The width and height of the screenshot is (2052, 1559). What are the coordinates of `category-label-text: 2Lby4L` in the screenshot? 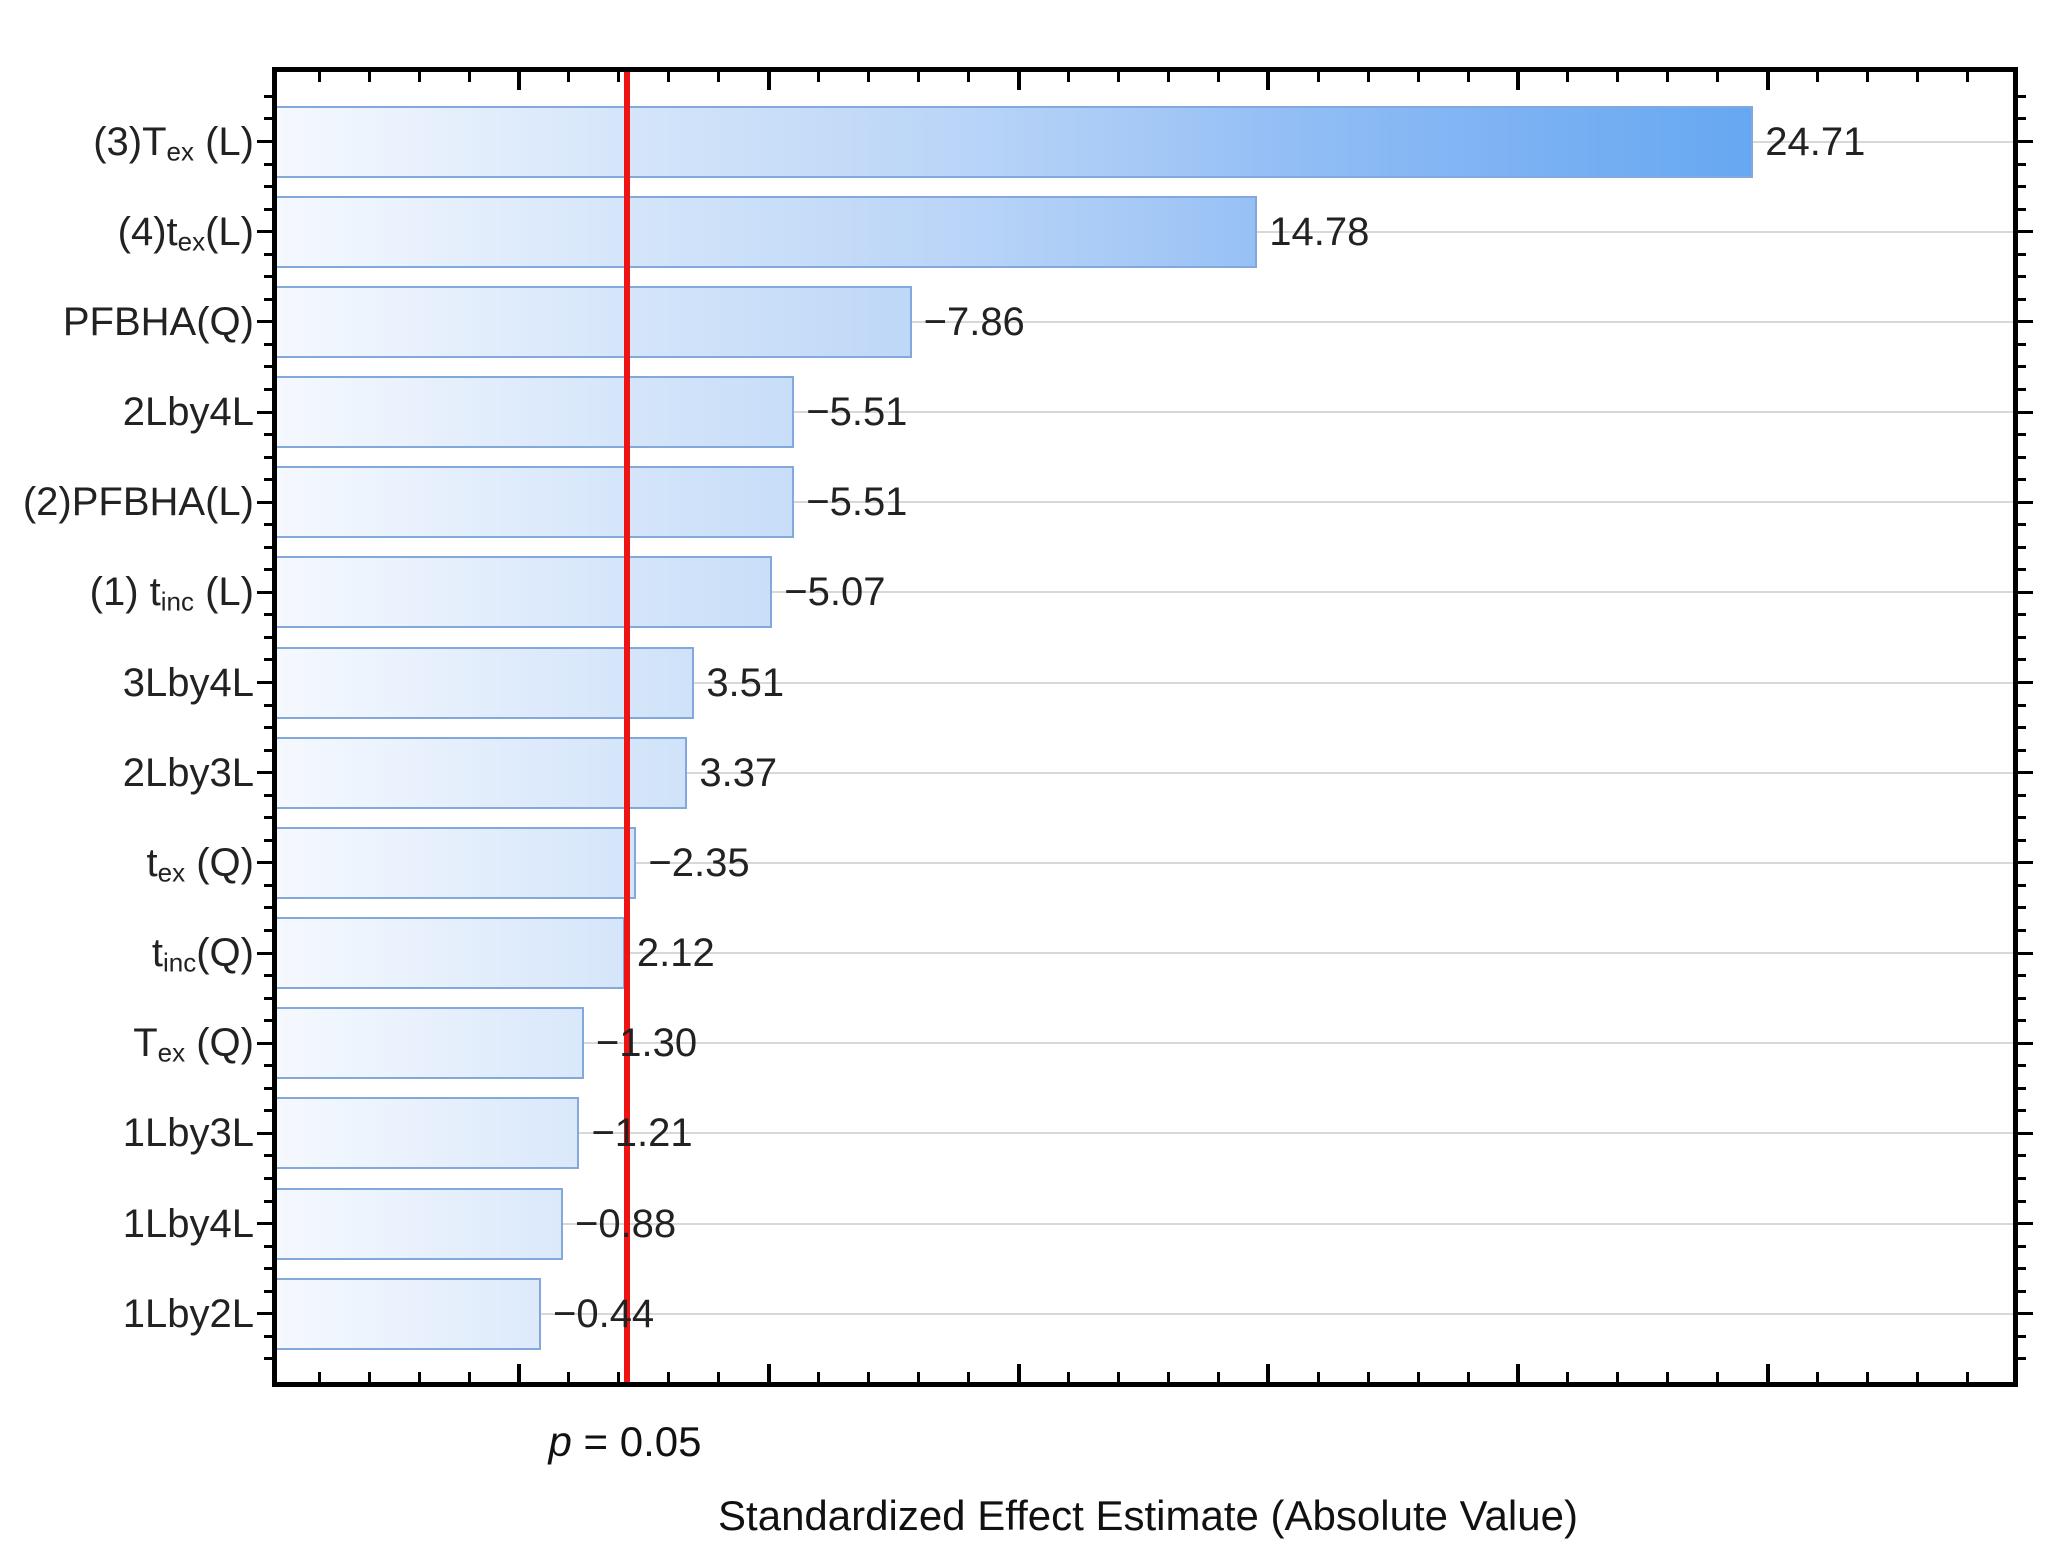 It's located at (188, 412).